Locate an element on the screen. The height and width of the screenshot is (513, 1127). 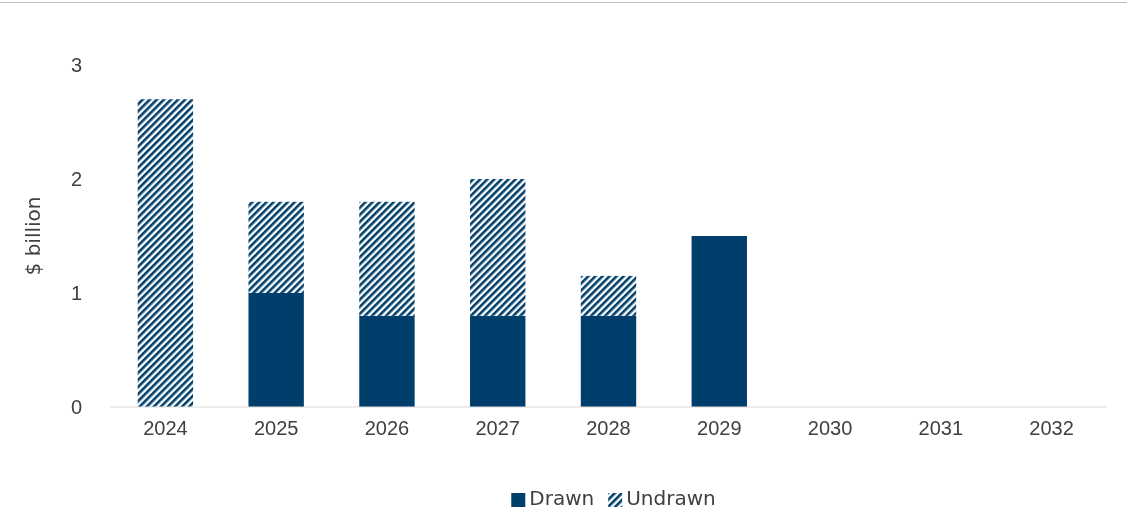
legend-label: Undrawn is located at coordinates (671, 498).